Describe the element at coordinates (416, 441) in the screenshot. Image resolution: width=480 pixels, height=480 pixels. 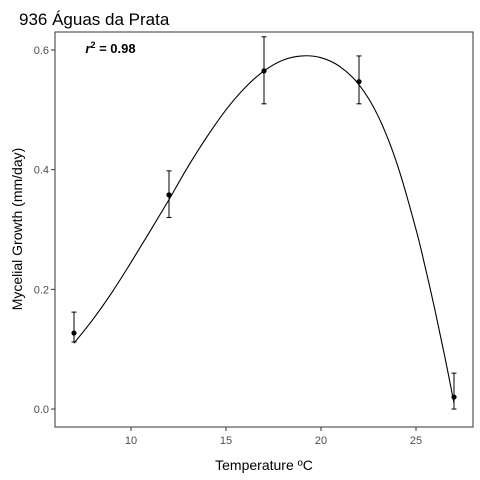
I see `x-tick-label: 25` at that location.